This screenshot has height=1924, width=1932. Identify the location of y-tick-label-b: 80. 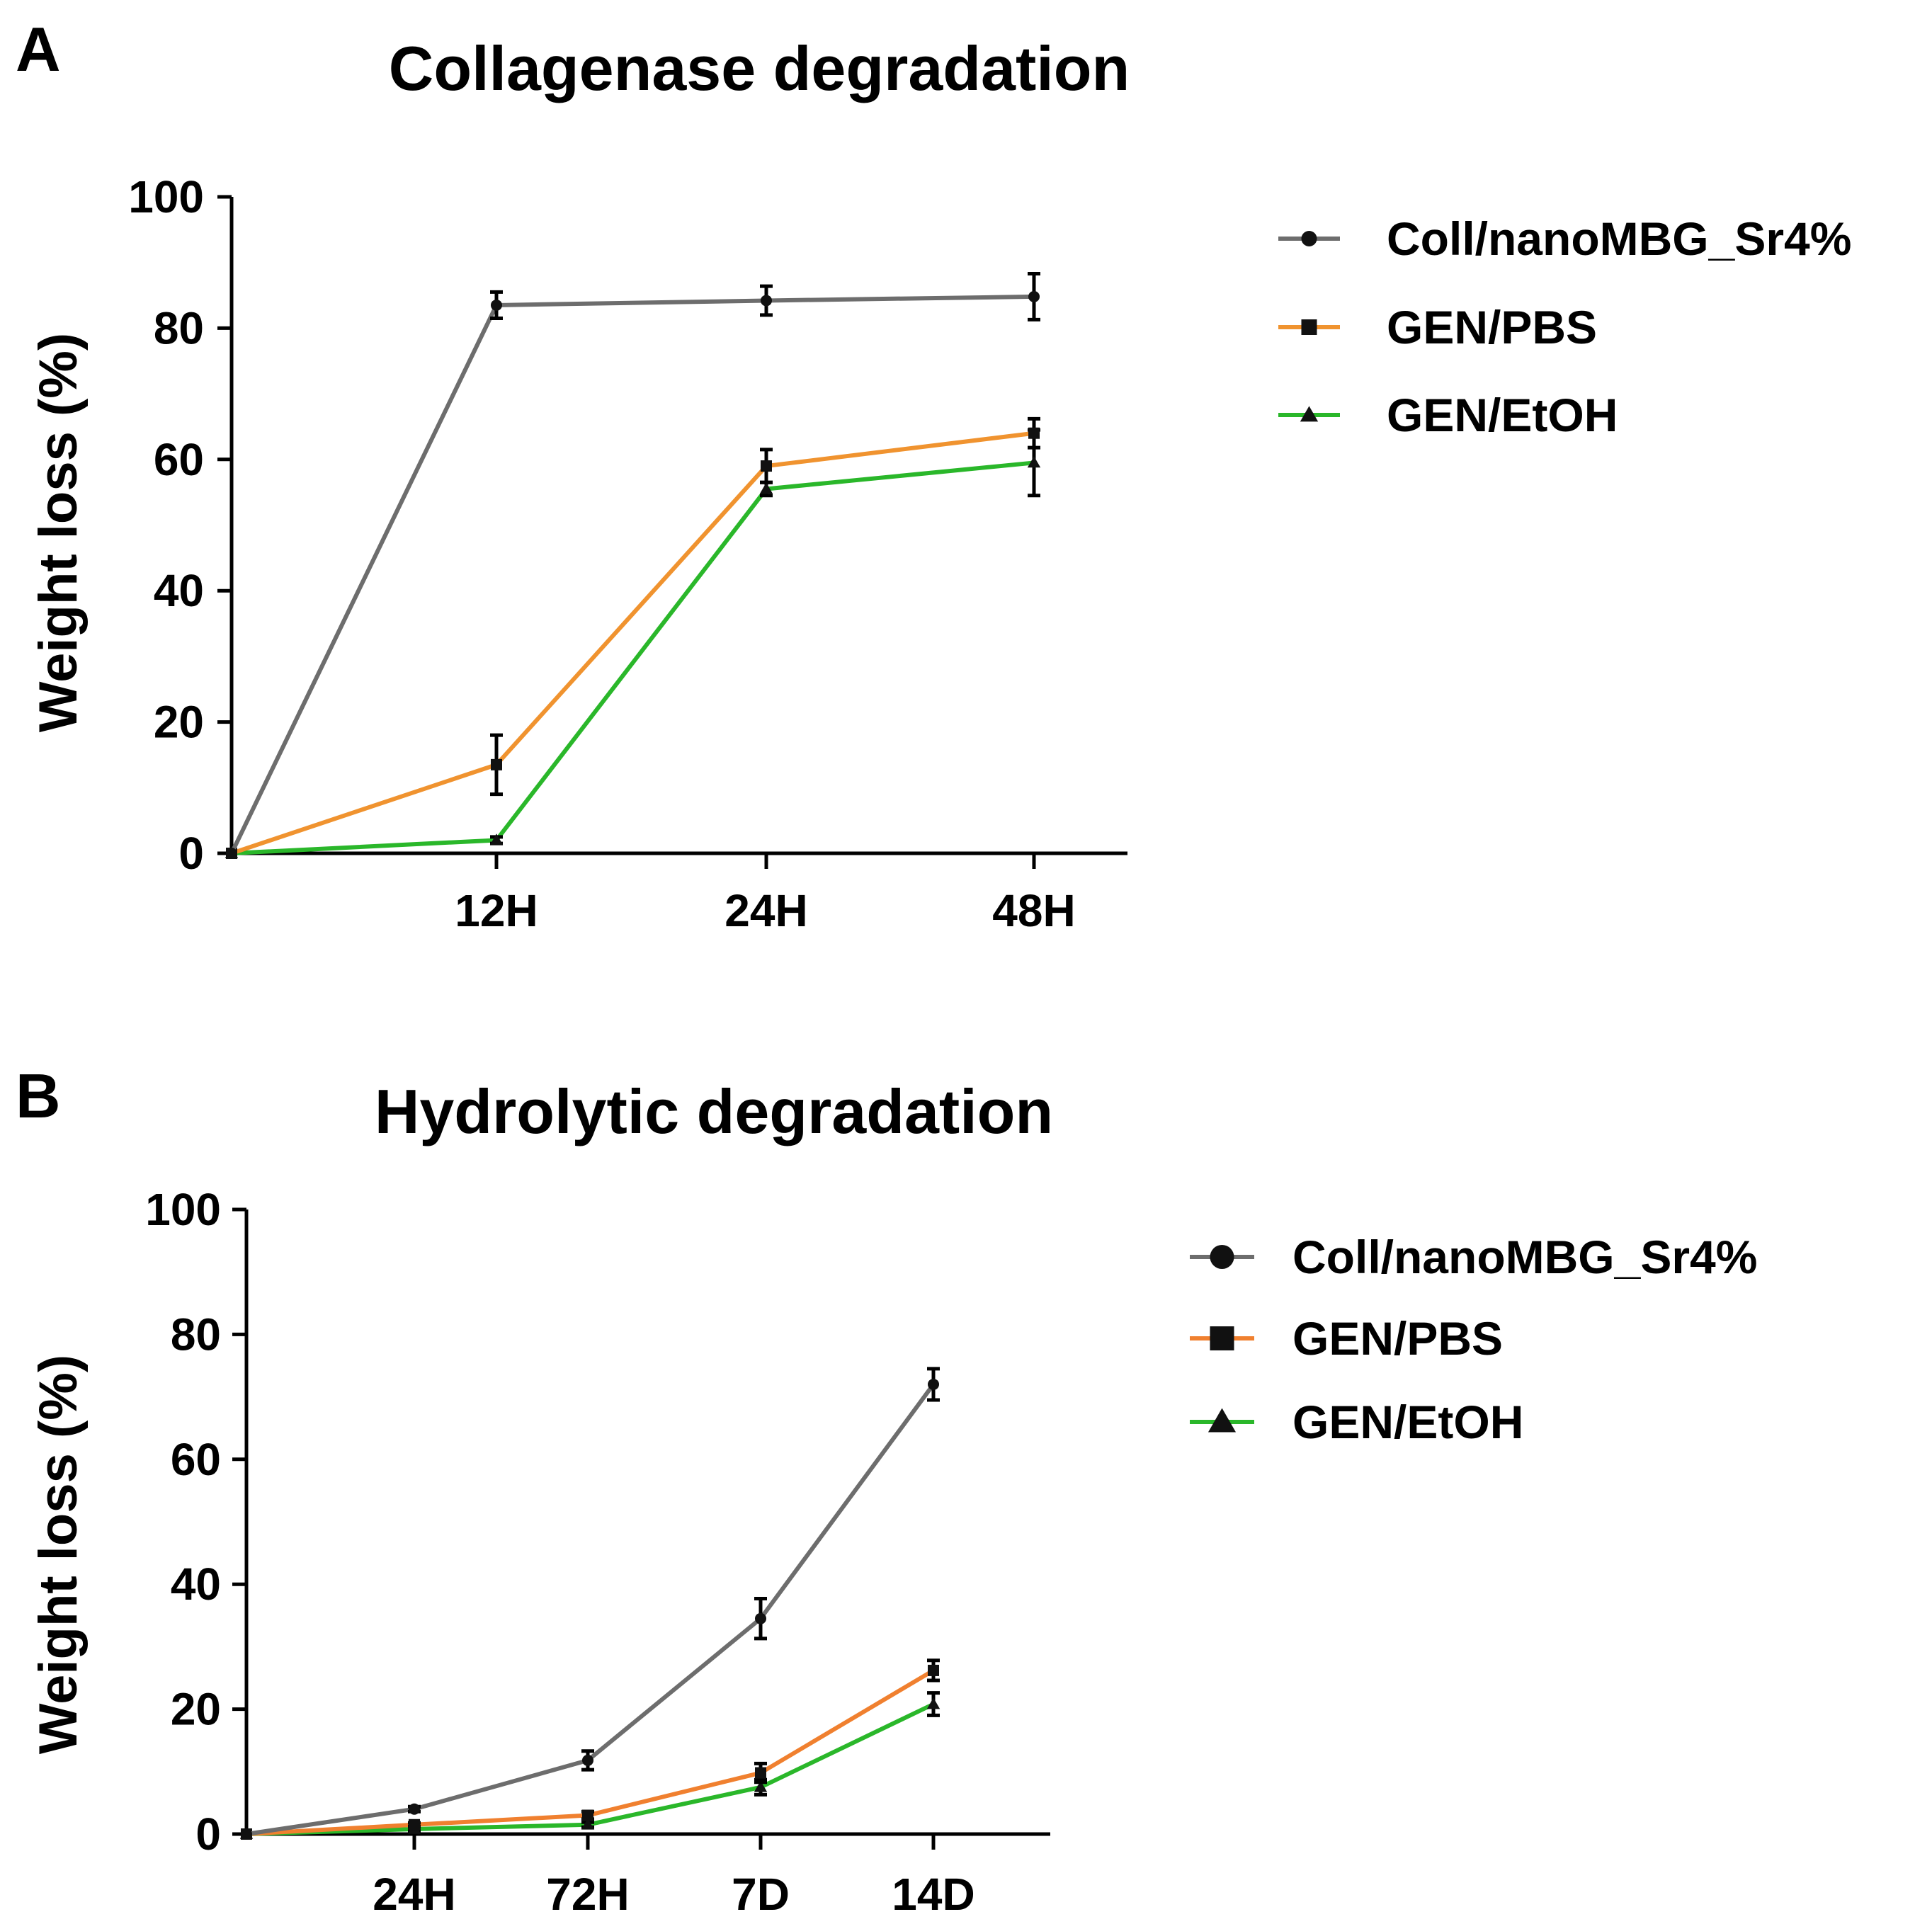
(196, 1334).